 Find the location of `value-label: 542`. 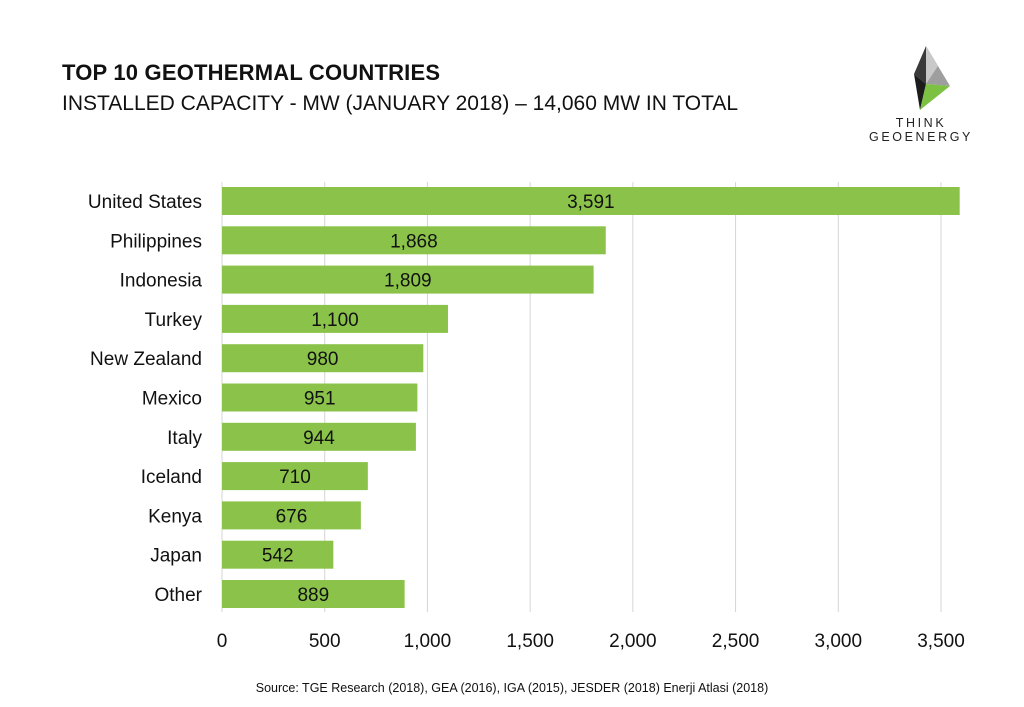

value-label: 542 is located at coordinates (278, 556).